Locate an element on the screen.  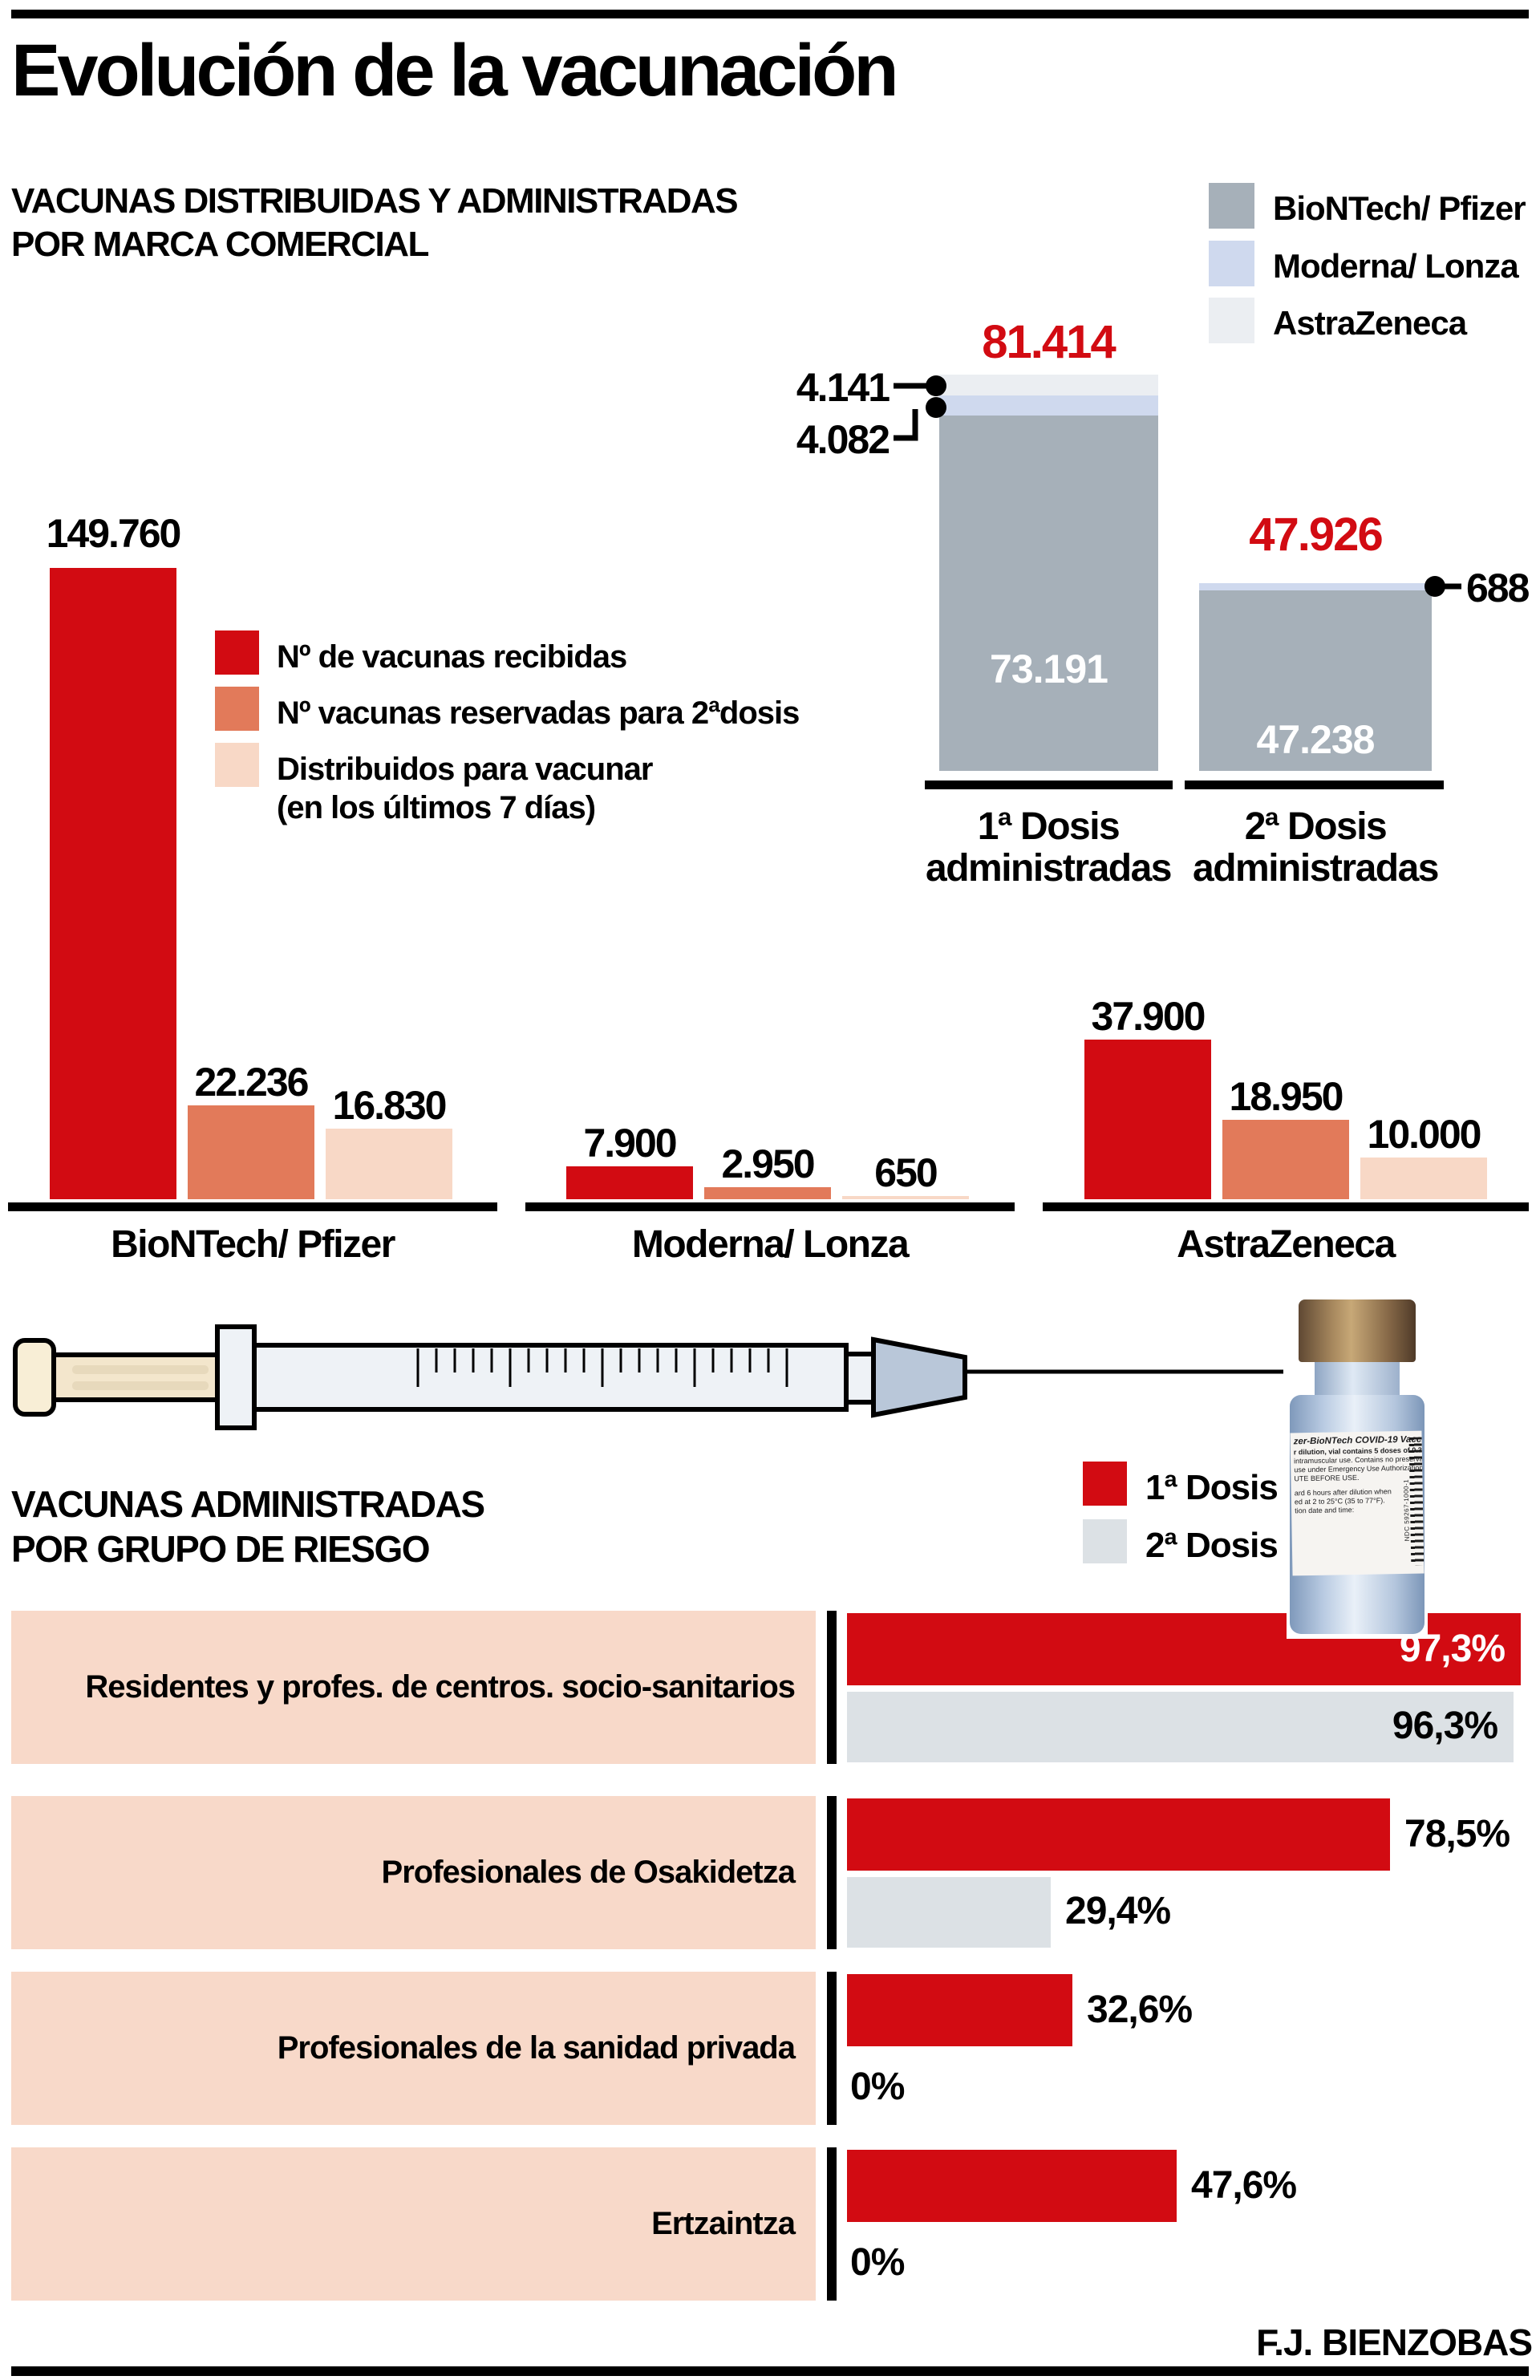
dose1-moderna-value: 4.082 is located at coordinates (843, 440).